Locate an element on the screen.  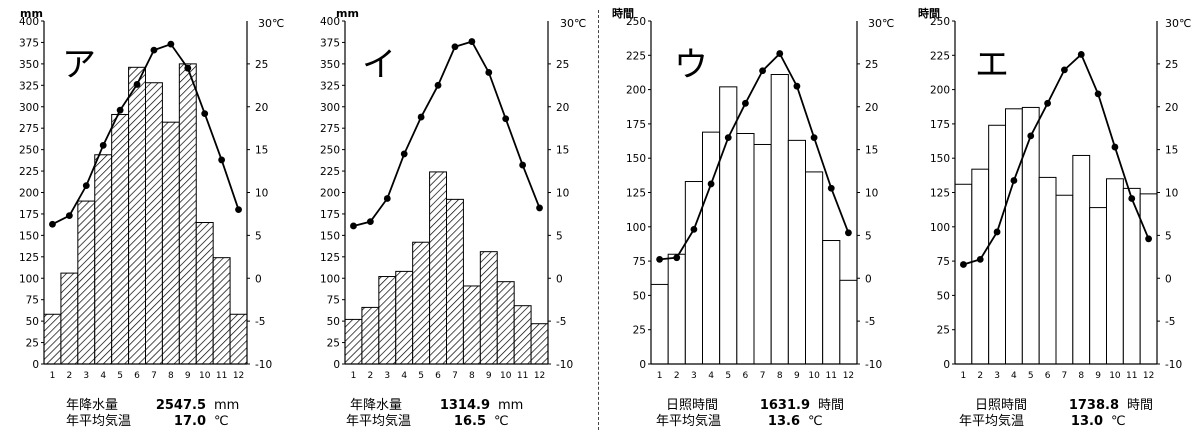
left-tick-label: 50 is located at coordinates (32, 322).